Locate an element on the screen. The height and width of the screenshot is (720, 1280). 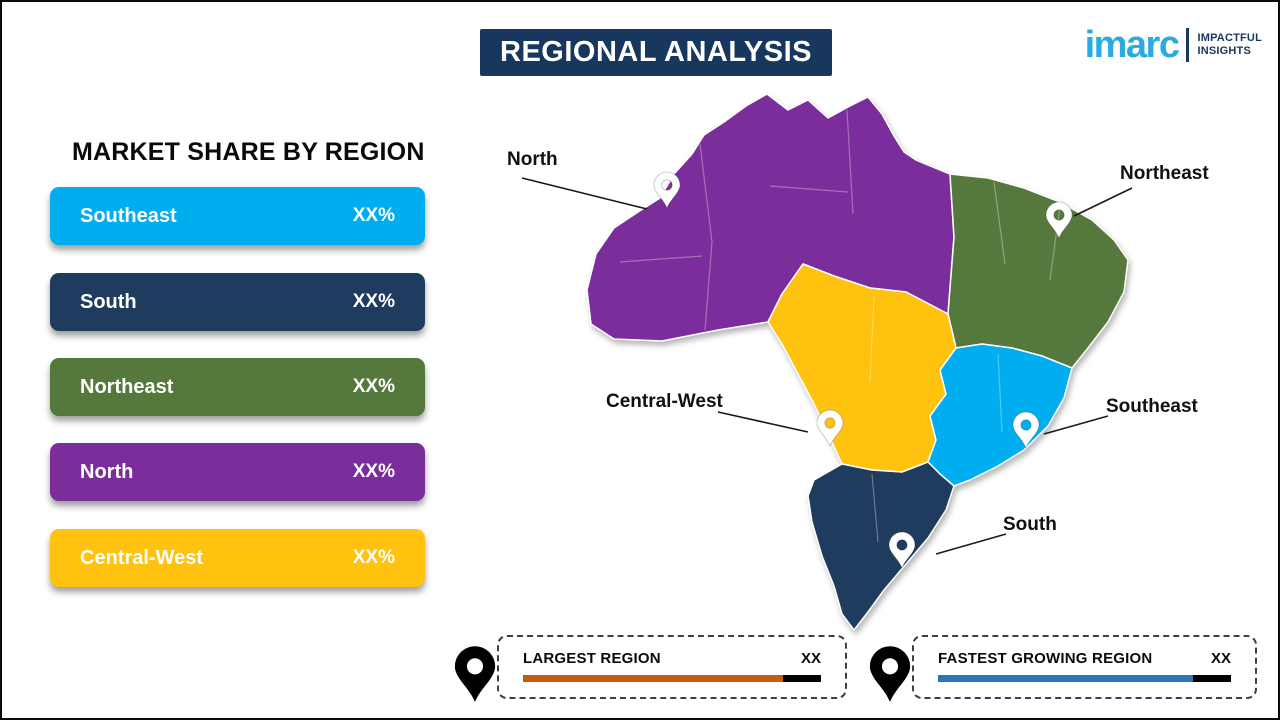
map-label-southeast: Southeast is located at coordinates (1152, 406).